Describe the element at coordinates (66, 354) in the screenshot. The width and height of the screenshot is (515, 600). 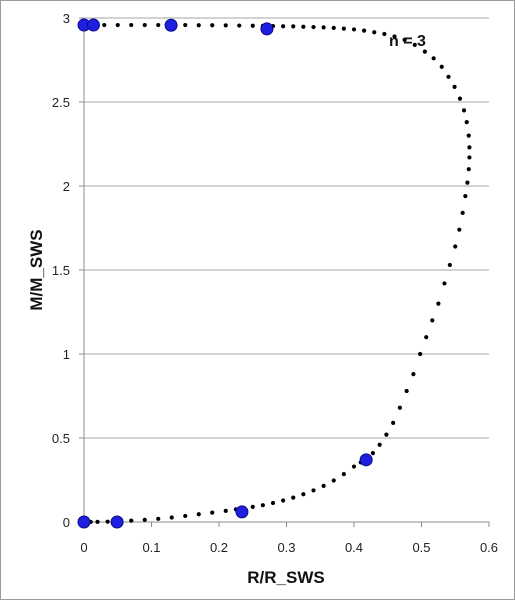
I see `y-tick-label: 1` at that location.